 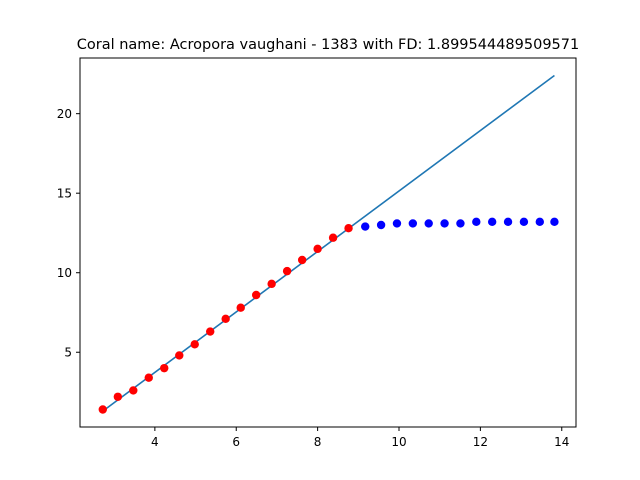 What do you see at coordinates (68, 353) in the screenshot?
I see `y-tick-label: 5` at bounding box center [68, 353].